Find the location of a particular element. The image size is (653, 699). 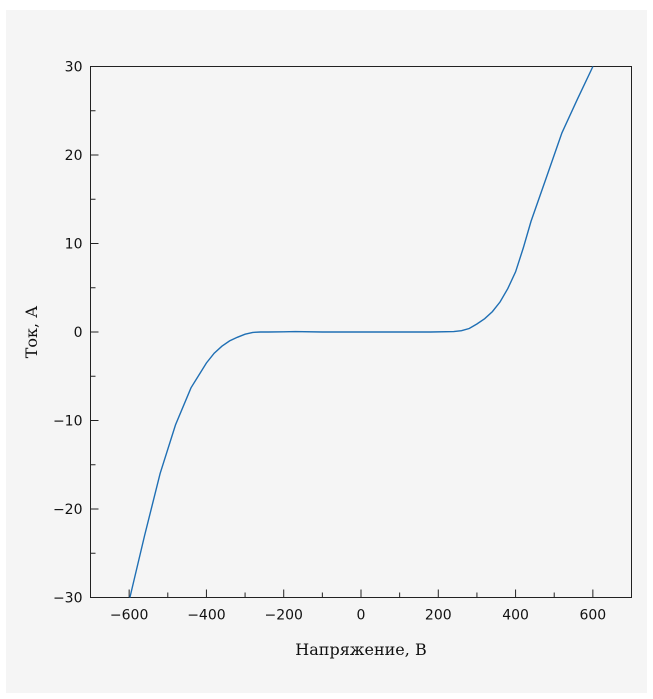

y-tick-label: 0 is located at coordinates (78, 333).